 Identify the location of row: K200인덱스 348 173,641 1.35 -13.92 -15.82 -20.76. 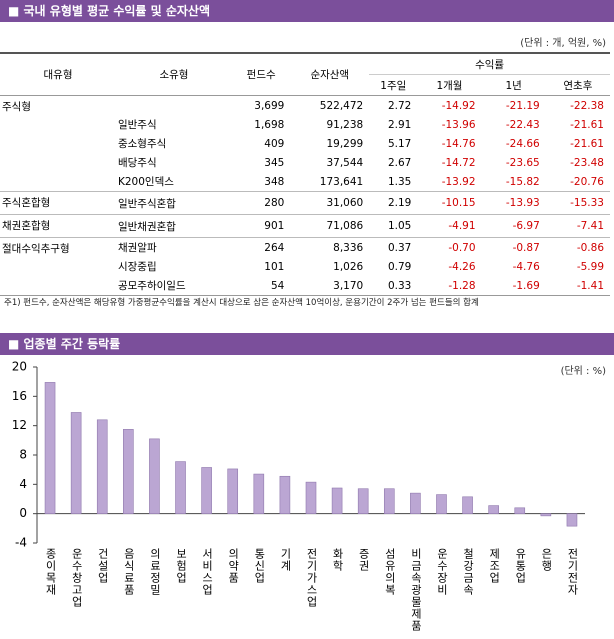
(305, 182).